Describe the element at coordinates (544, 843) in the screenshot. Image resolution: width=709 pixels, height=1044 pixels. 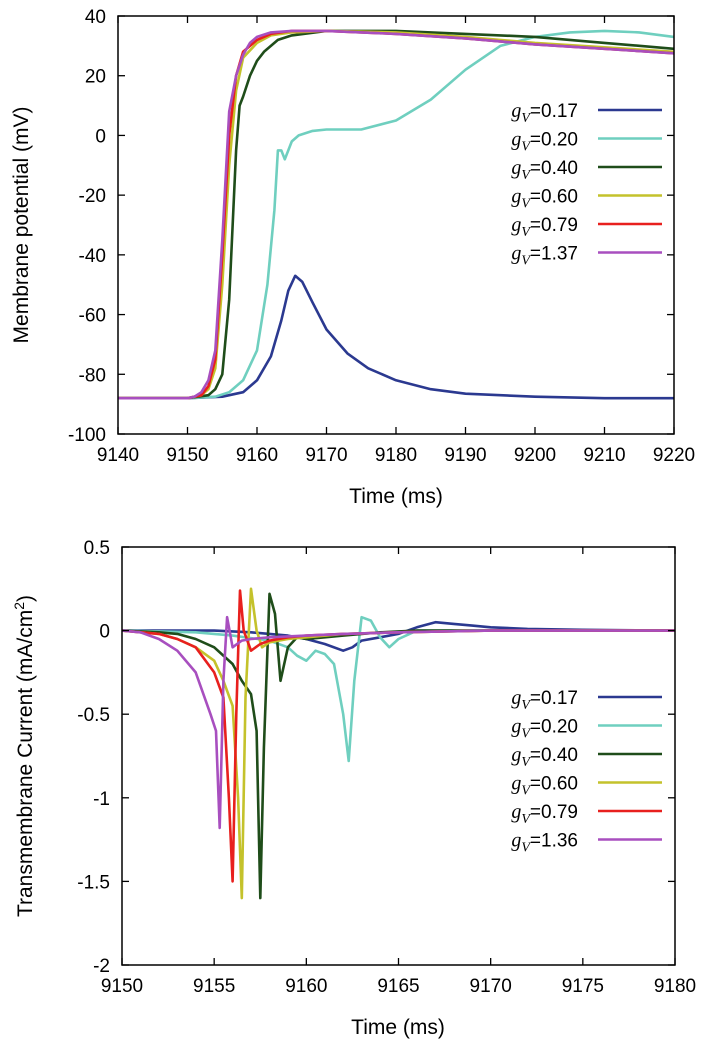
I see `legend-label: gV=1.36` at that location.